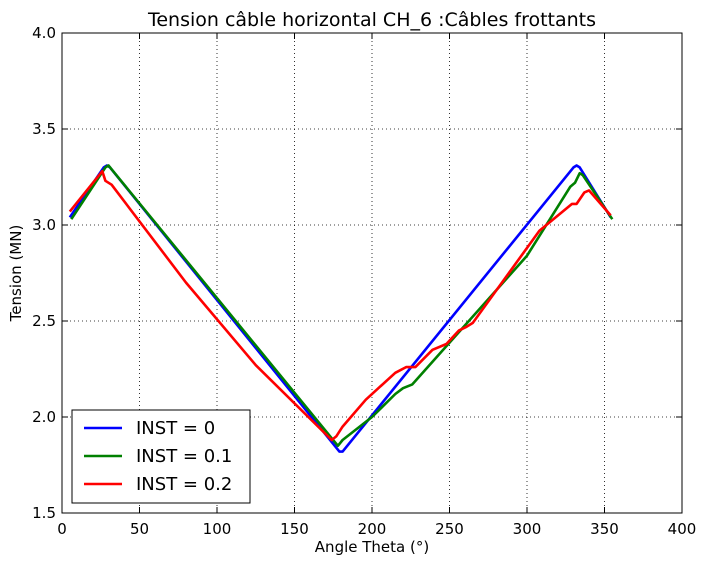 The height and width of the screenshot is (569, 706). What do you see at coordinates (44, 321) in the screenshot?
I see `y-tick-label: 2.5` at bounding box center [44, 321].